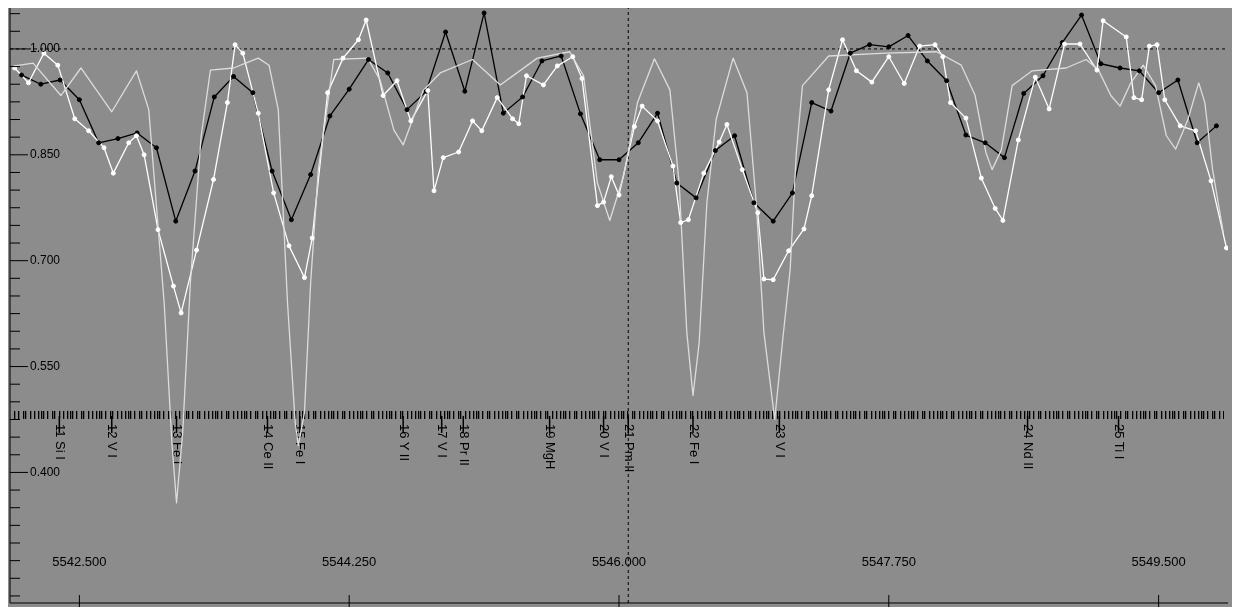 This screenshot has height=607, width=1235. I want to click on ref-line-label: 12 V I, so click(113, 440).